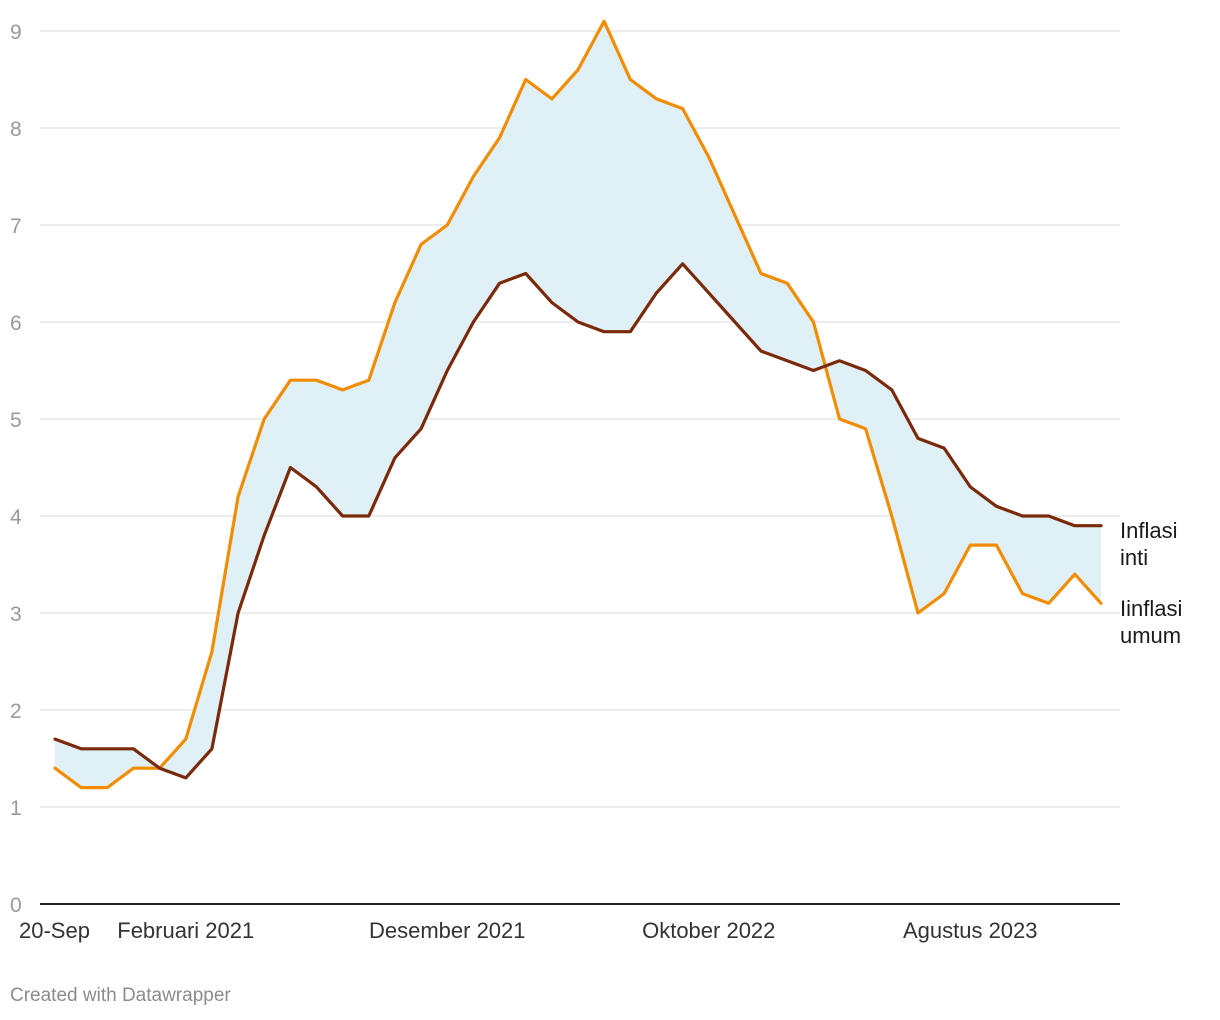 This screenshot has width=1220, height=1020. I want to click on series-label-1: Inflasi inti, so click(1148, 544).